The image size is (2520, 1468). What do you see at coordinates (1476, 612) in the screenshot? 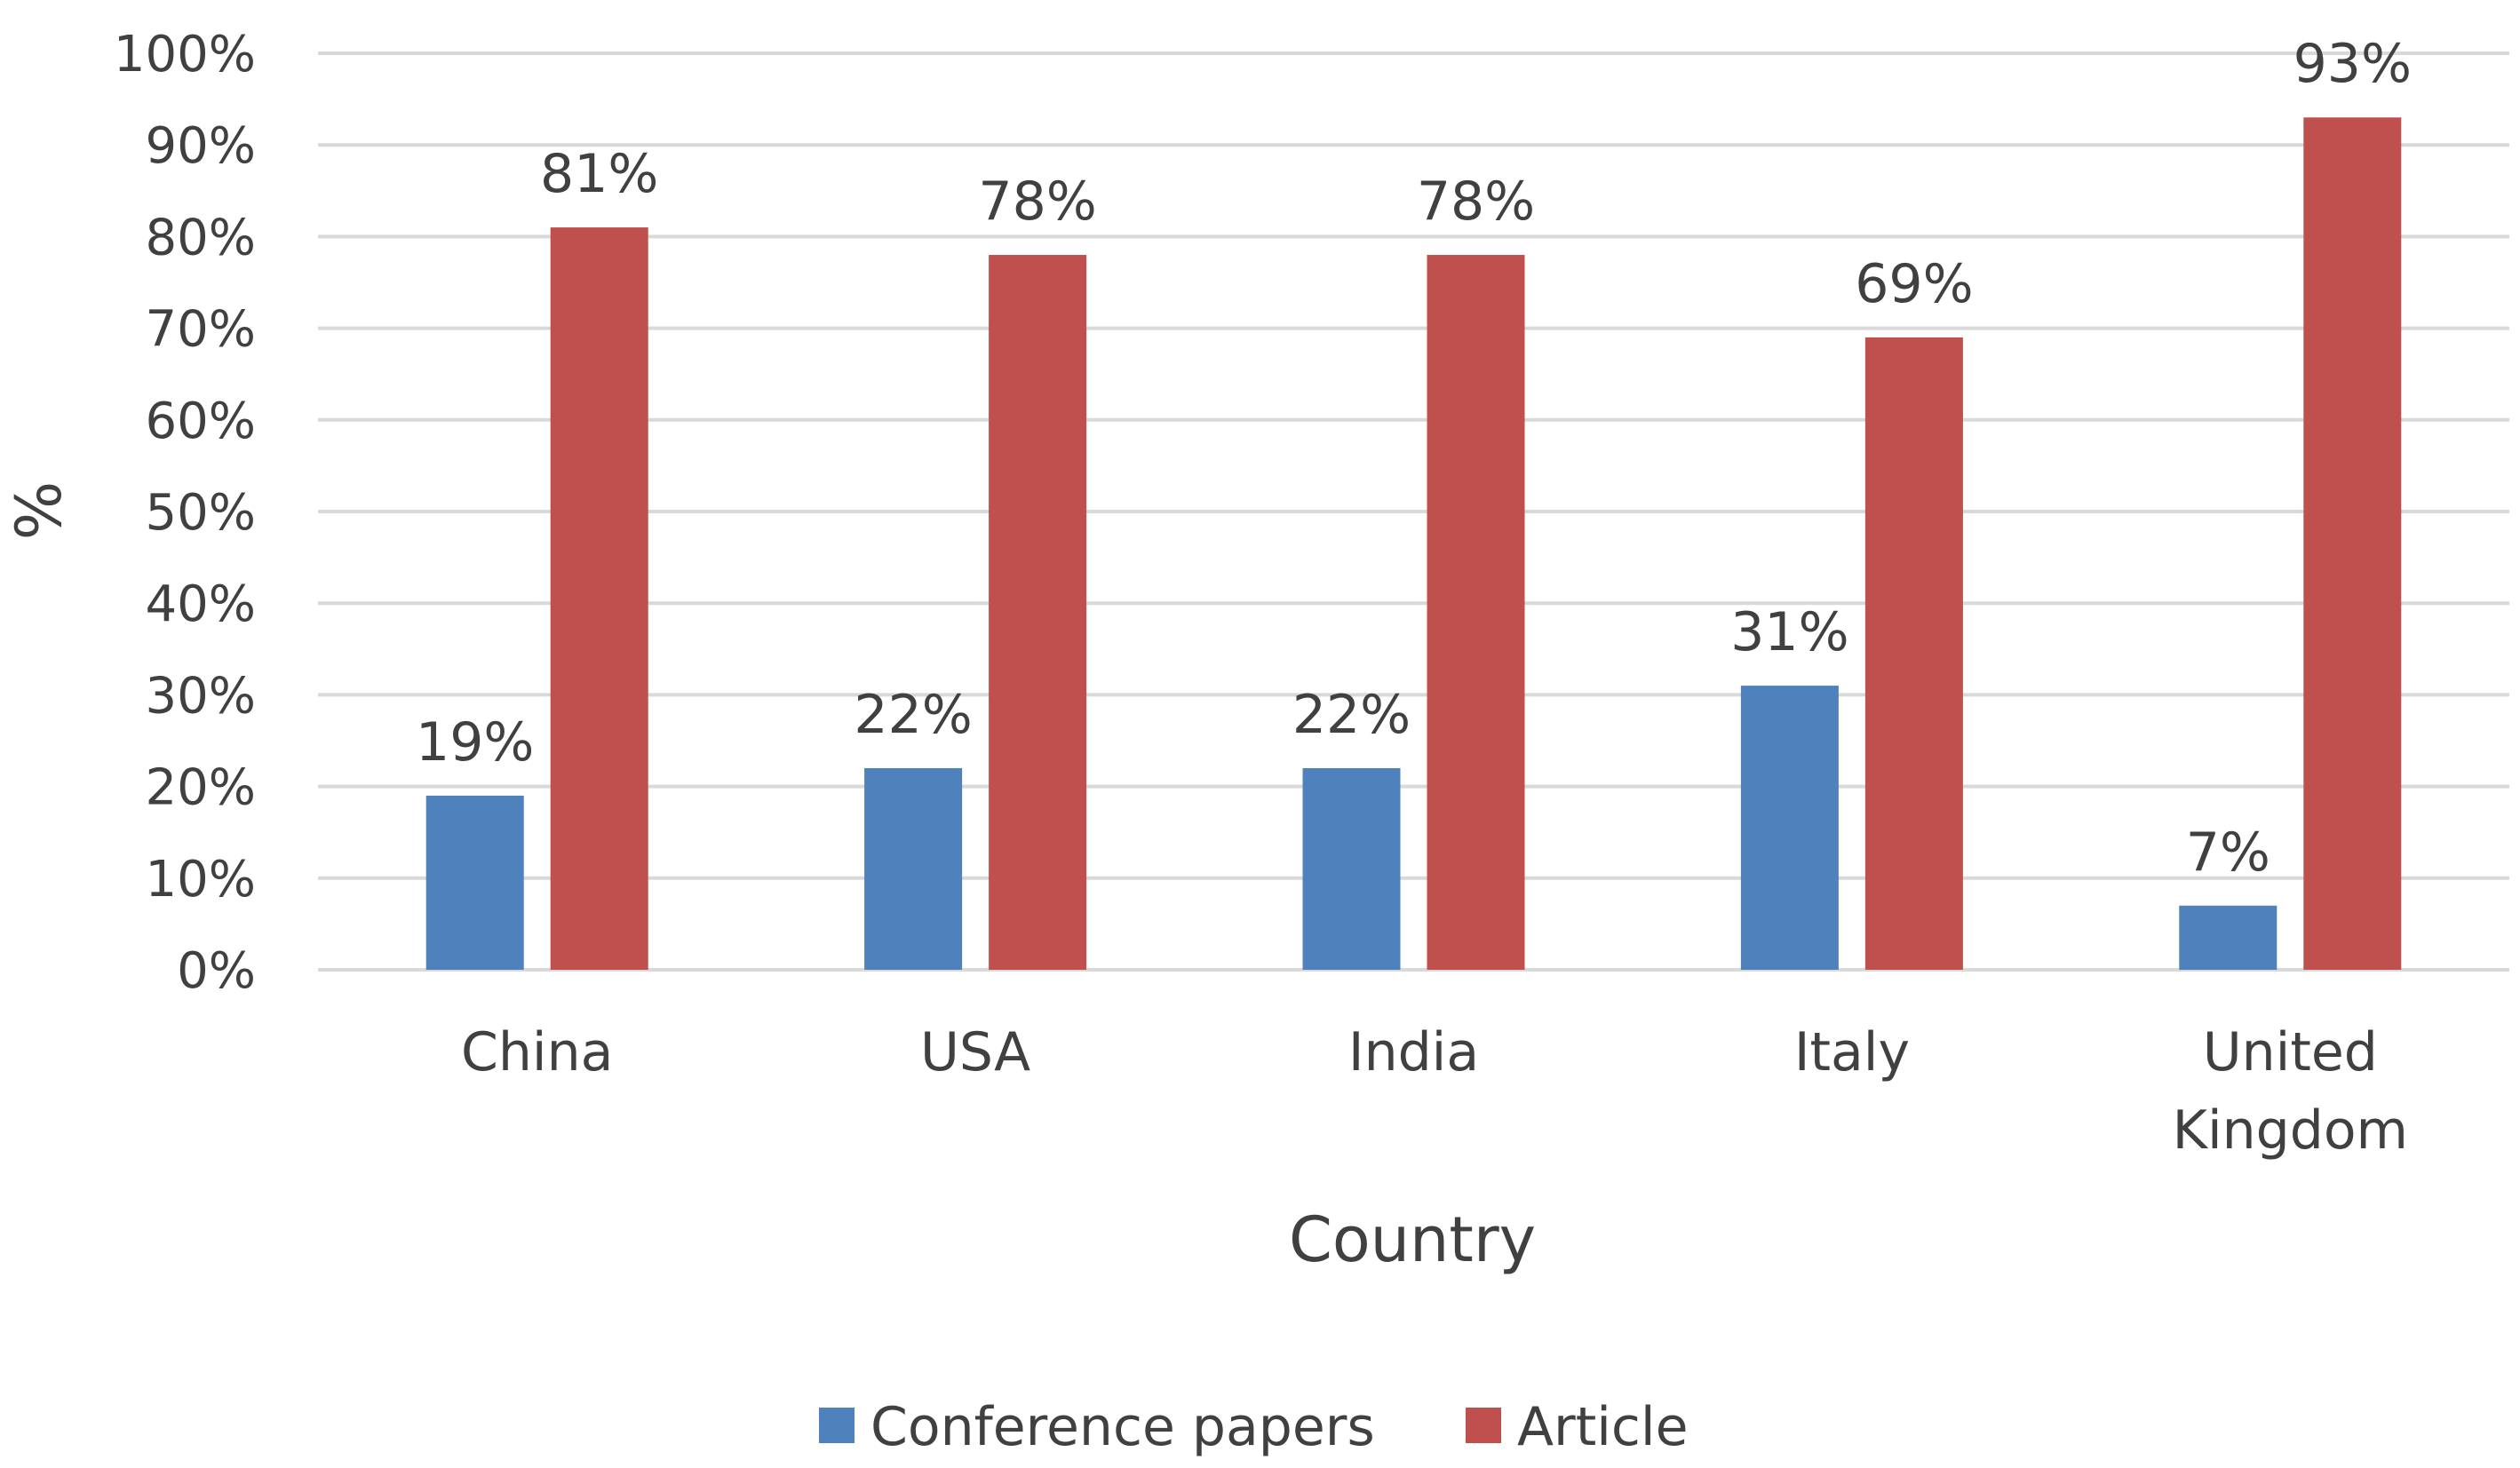
I see `bar-article-india` at bounding box center [1476, 612].